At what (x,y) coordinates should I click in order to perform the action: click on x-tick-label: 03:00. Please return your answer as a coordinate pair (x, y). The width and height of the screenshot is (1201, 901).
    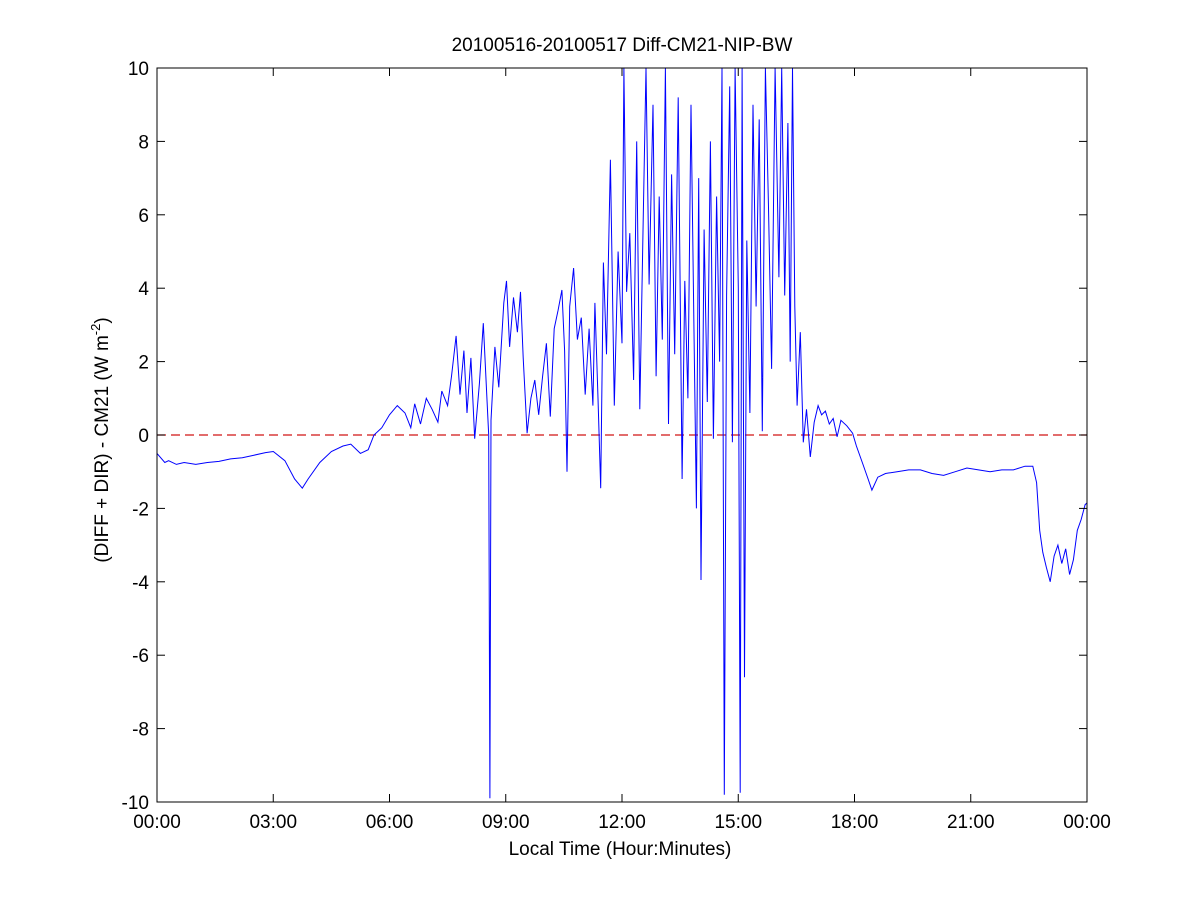
    Looking at the image, I should click on (273, 822).